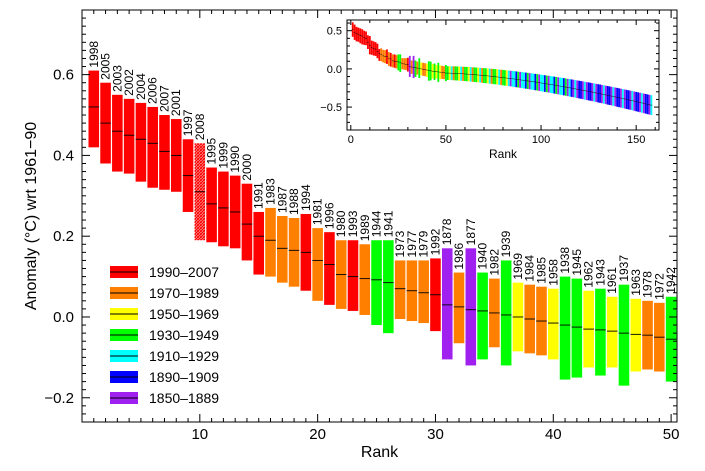  Describe the element at coordinates (318, 211) in the screenshot. I see `year-label: 1981` at that location.